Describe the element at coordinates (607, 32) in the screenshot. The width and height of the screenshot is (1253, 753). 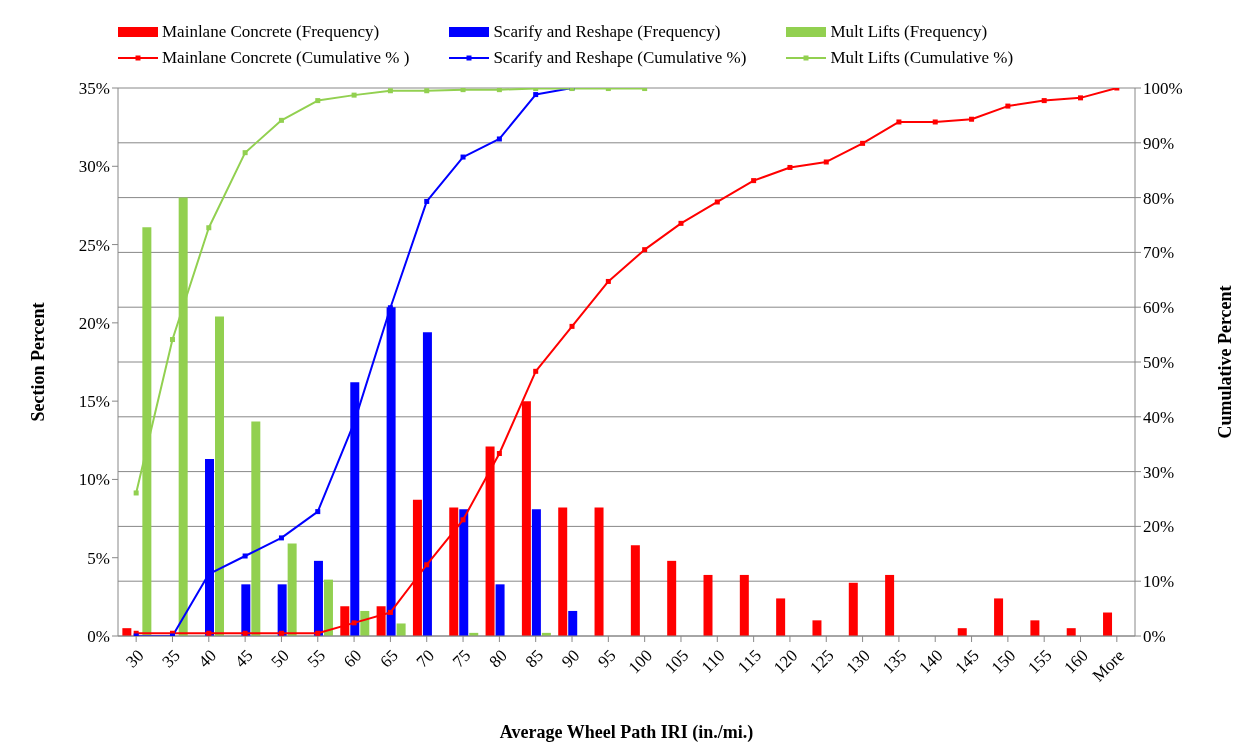
I see `legend-label: Scarify and Reshape (Frequency)` at that location.